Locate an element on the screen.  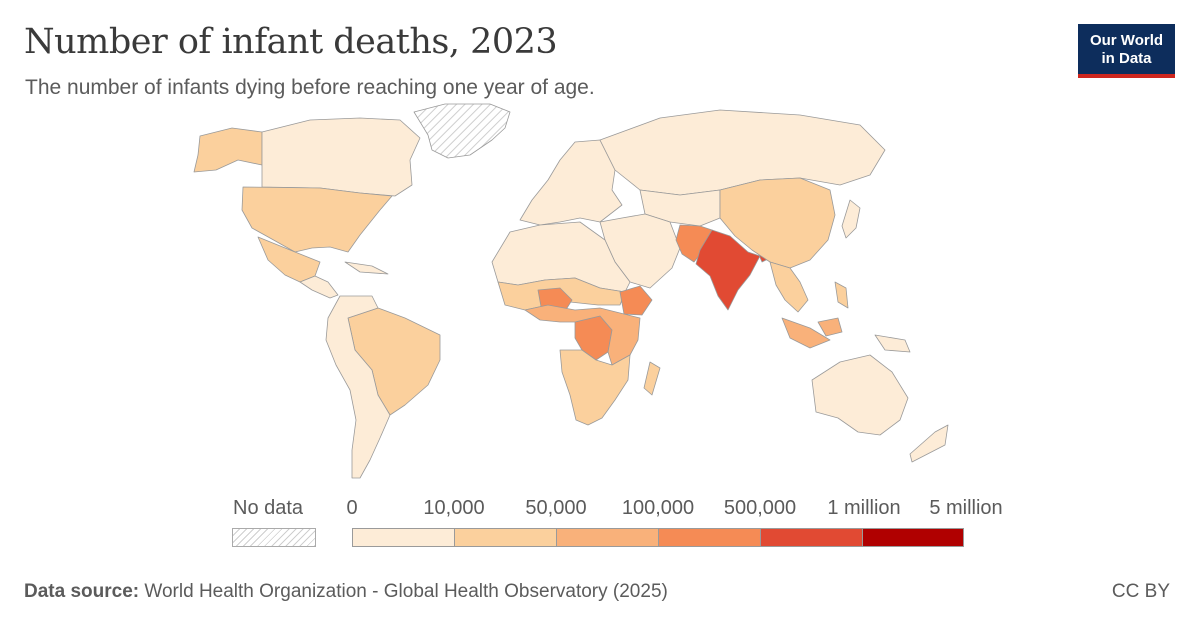
chart-title: Number of infant deaths, 2023 is located at coordinates (291, 42).